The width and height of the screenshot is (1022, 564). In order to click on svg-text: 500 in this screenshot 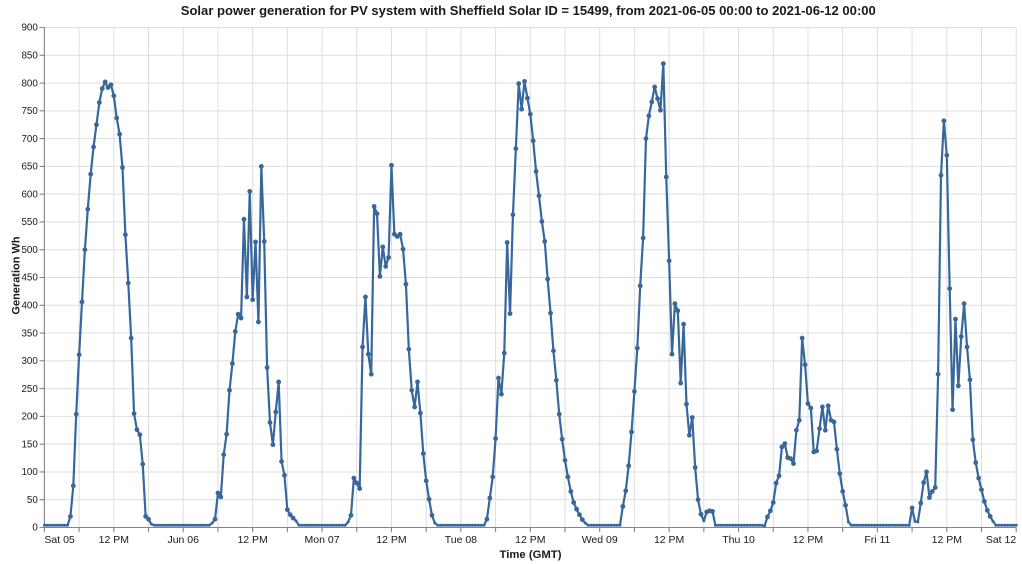, I will do `click(29, 250)`.